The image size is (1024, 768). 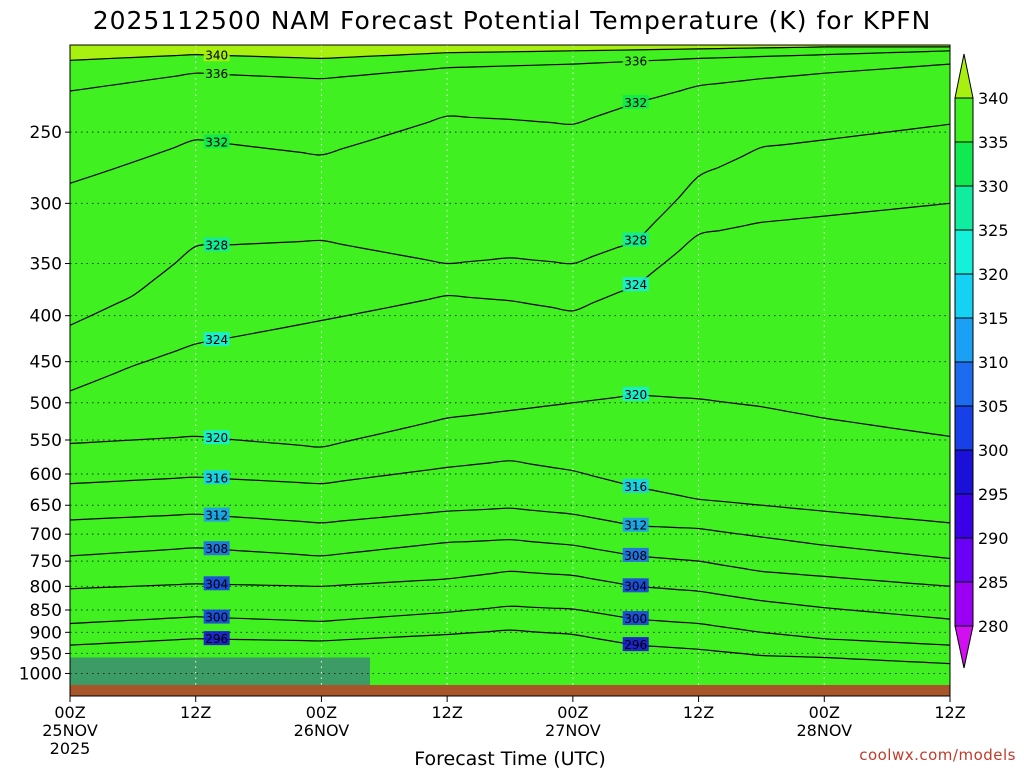 I want to click on x-tick-label-0: 00Z, so click(x=69, y=712).